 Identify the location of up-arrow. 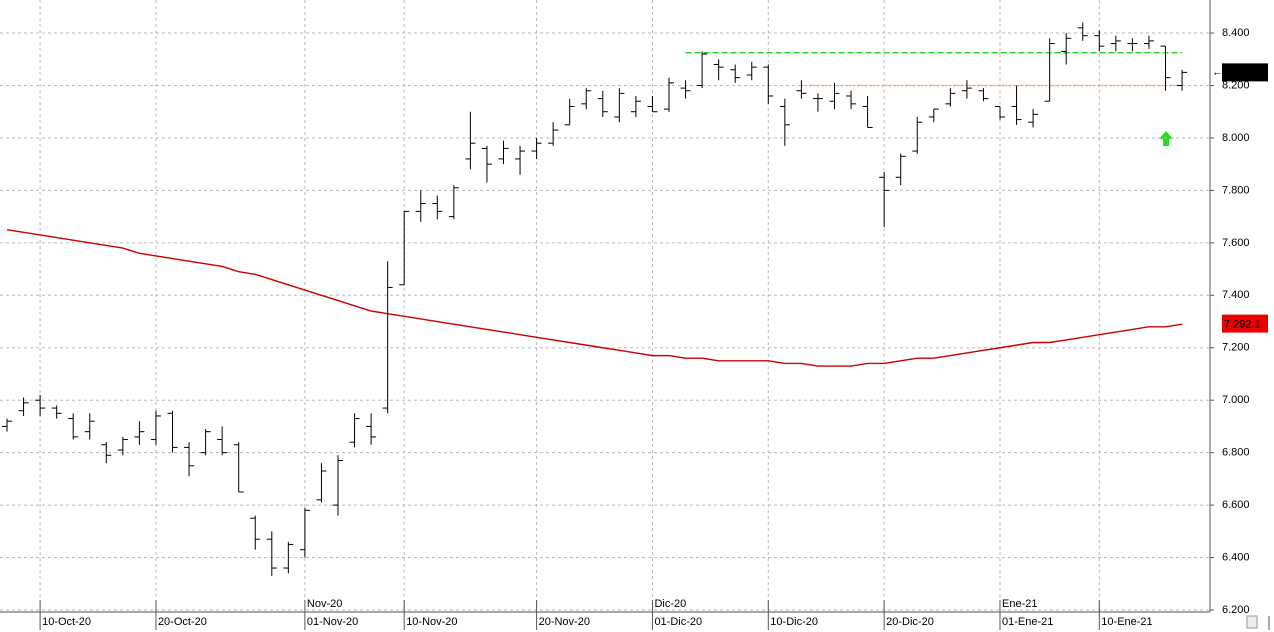
(1166, 138).